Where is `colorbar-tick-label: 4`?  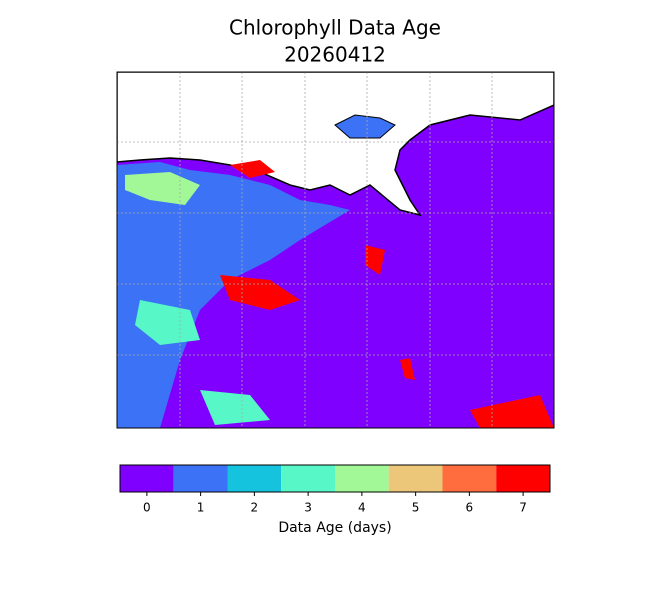 colorbar-tick-label: 4 is located at coordinates (362, 508).